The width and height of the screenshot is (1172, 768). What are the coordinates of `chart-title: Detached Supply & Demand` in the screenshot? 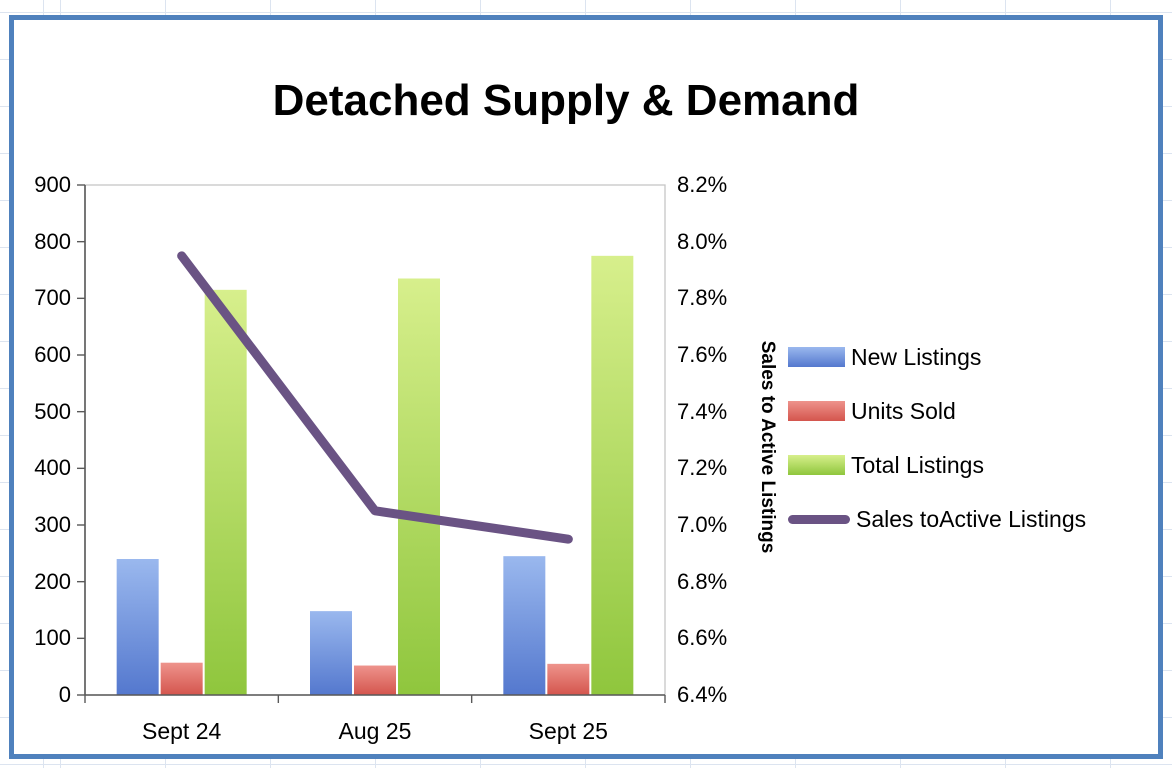 It's located at (566, 100).